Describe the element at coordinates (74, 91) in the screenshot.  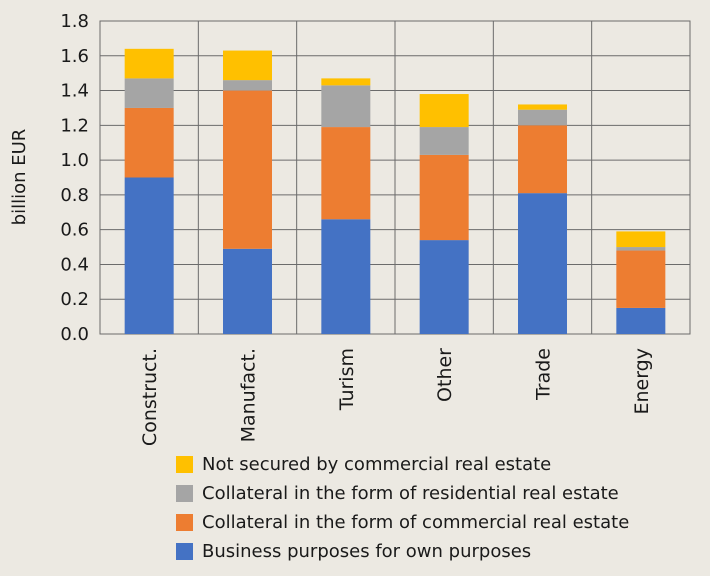
I see `y-tick-label: 1.4` at that location.